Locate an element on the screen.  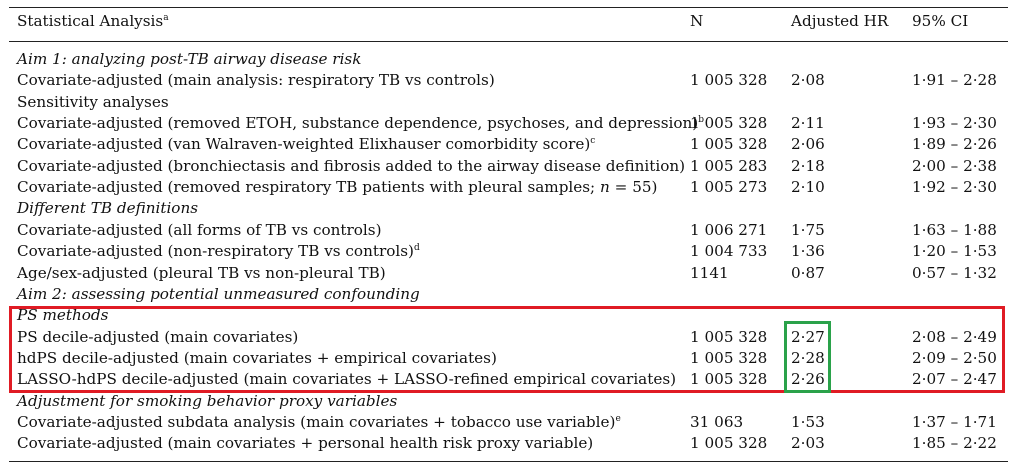
top-rule is located at coordinates (508, 7).